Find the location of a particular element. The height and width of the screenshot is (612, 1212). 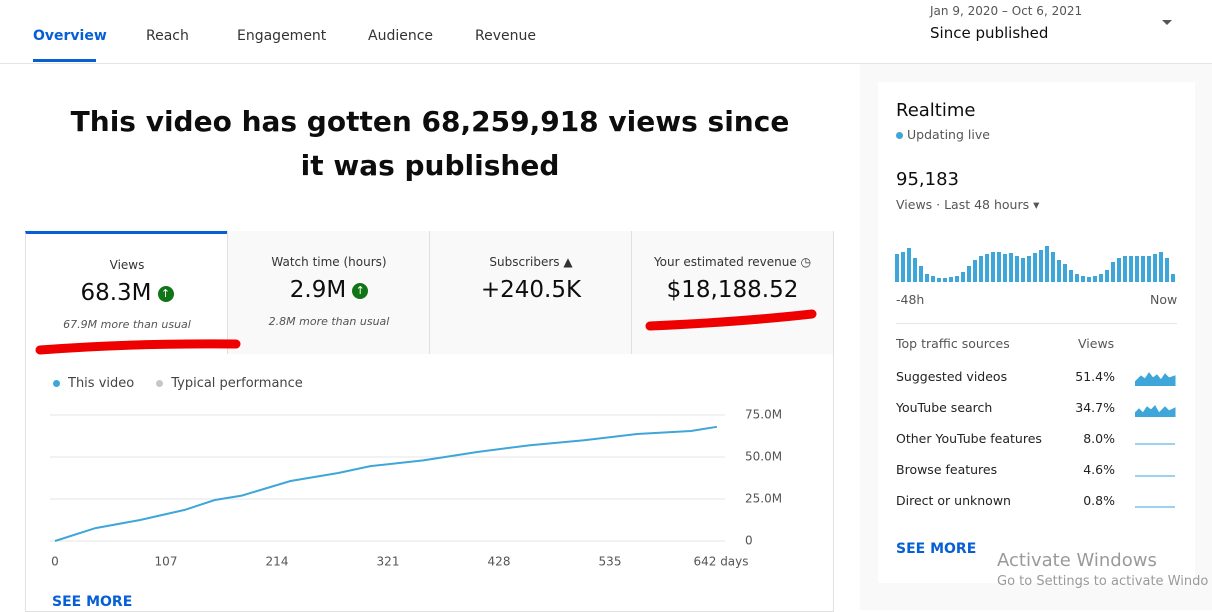

traffic-share: 8.0% is located at coordinates (1099, 438).